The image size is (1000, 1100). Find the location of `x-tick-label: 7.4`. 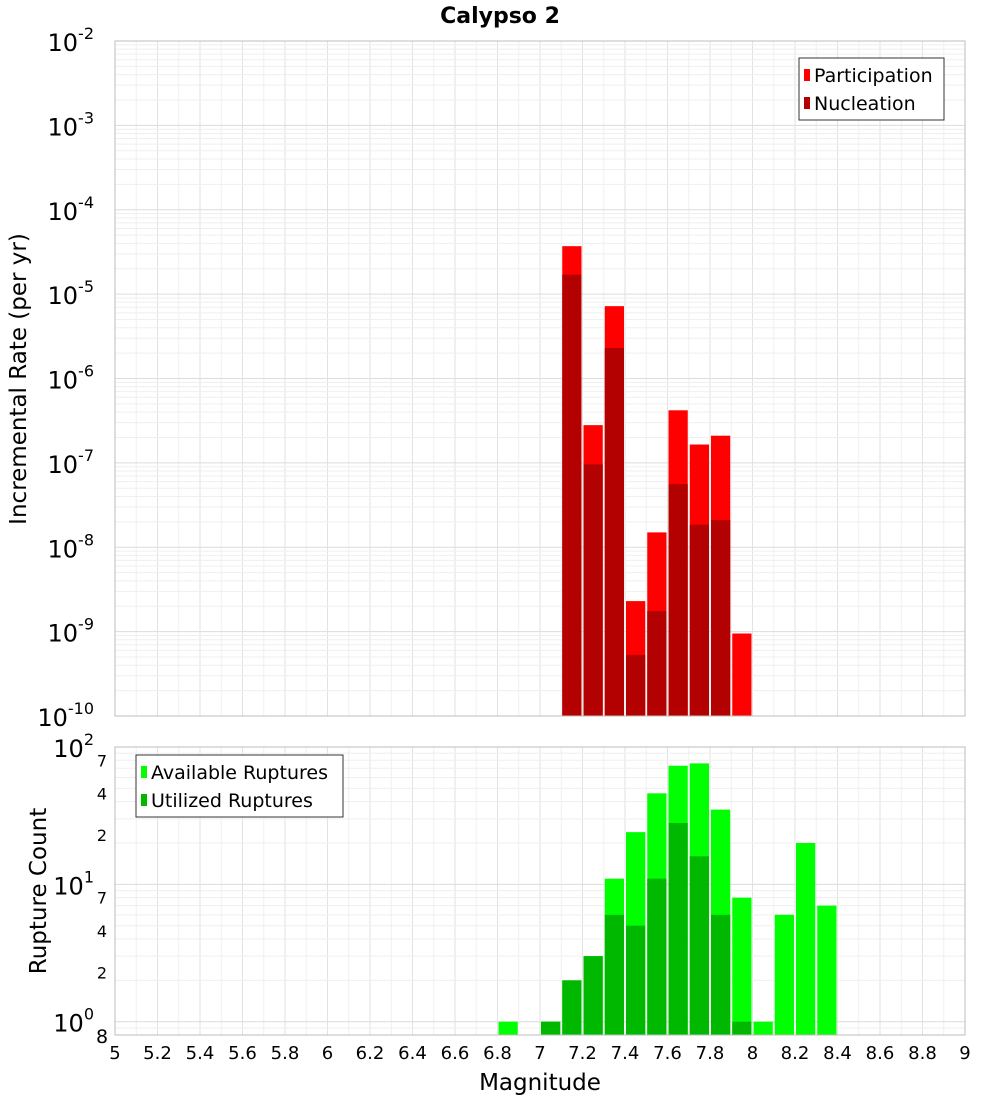

x-tick-label: 7.4 is located at coordinates (625, 1053).